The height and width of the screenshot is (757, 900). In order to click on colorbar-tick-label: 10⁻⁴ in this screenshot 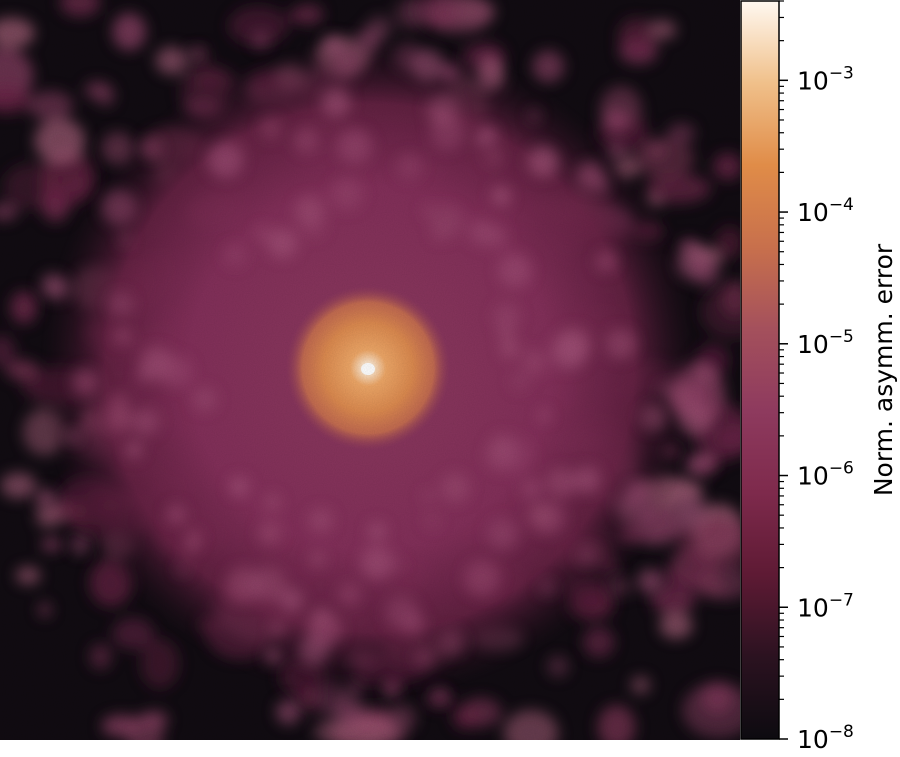, I will do `click(825, 211)`.